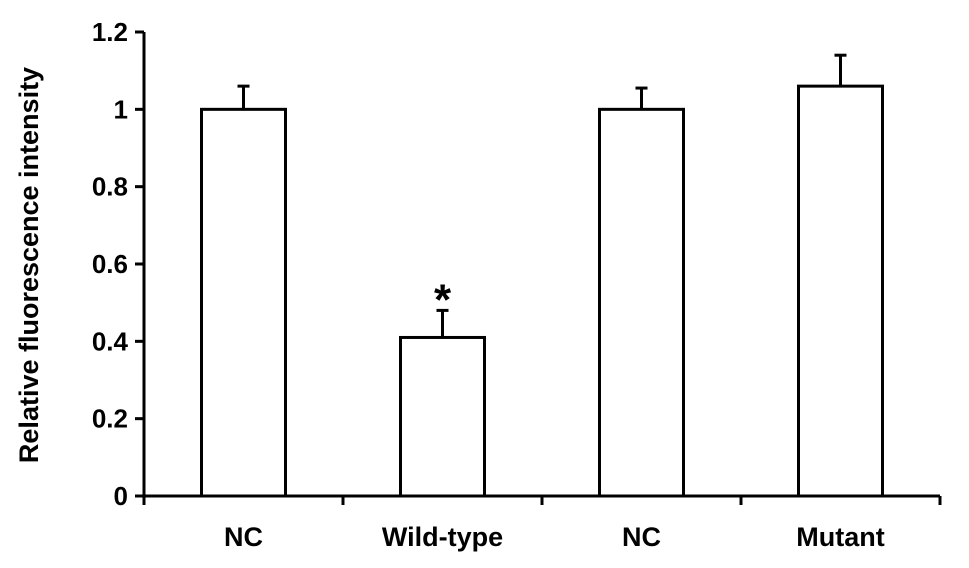 This screenshot has width=969, height=568. I want to click on y-tick-label: 0.4, so click(110, 341).